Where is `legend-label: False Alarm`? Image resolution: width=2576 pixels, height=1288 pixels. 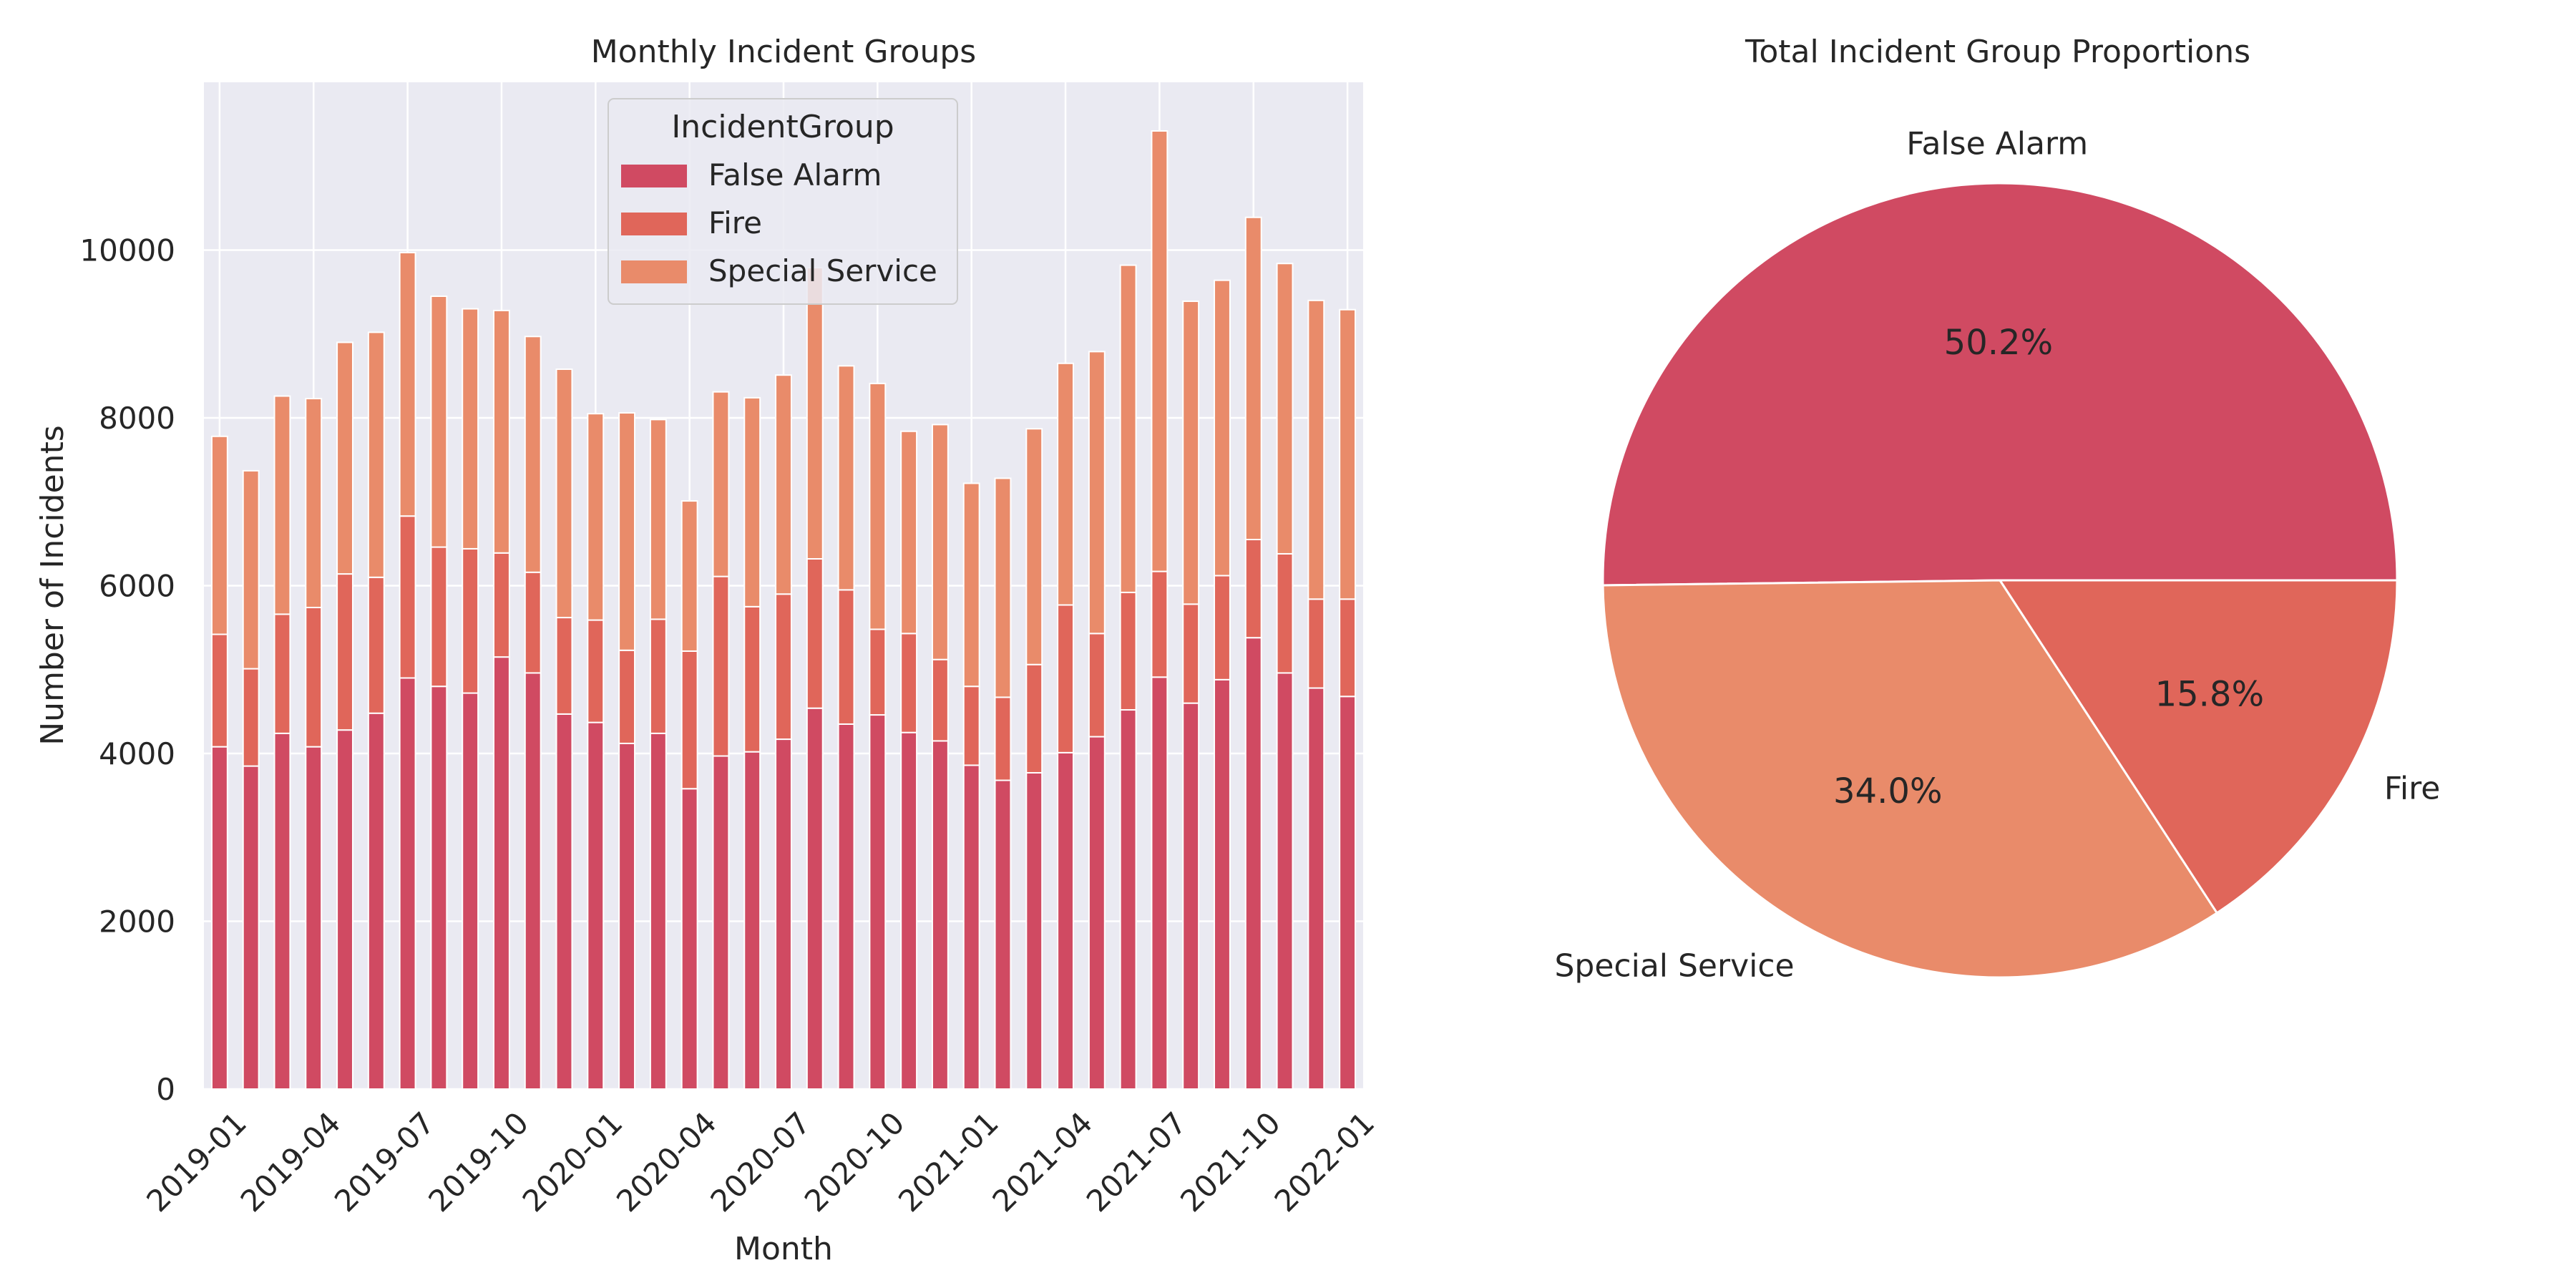
legend-label: False Alarm is located at coordinates (795, 174).